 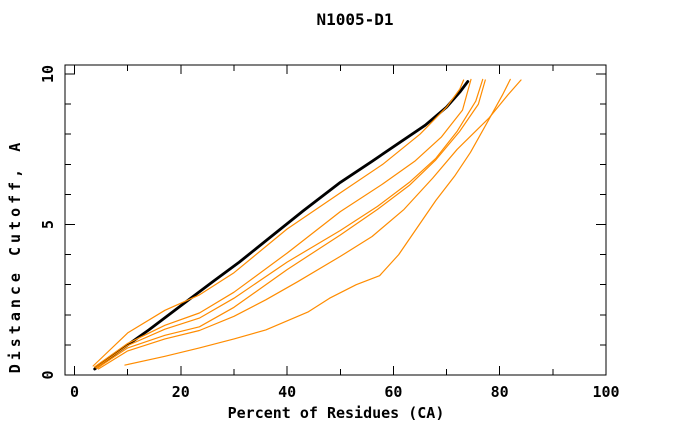 What do you see at coordinates (287, 392) in the screenshot?
I see `x-tick-label: 40` at bounding box center [287, 392].